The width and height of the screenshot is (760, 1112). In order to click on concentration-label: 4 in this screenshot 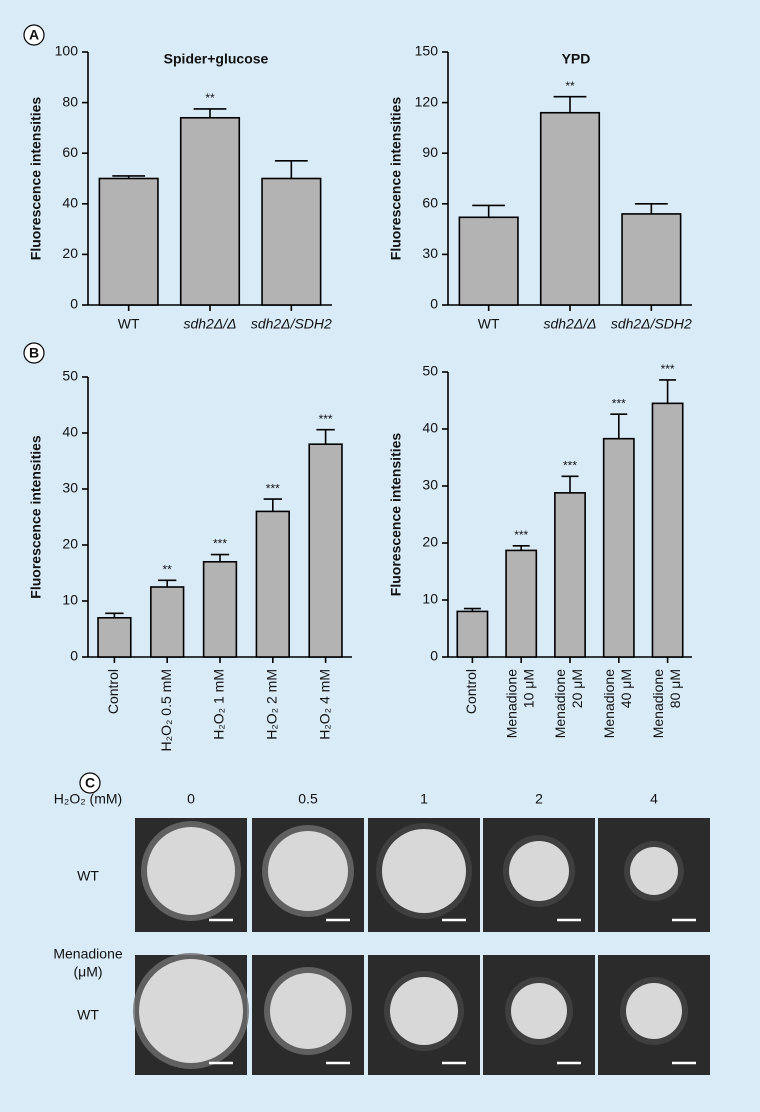, I will do `click(654, 799)`.